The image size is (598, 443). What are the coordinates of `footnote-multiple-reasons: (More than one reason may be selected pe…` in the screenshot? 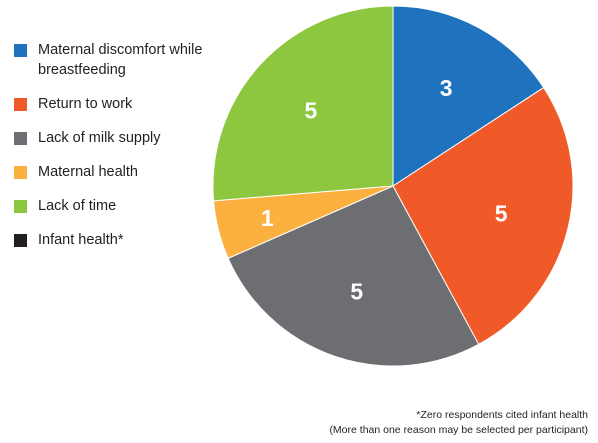 It's located at (458, 430).